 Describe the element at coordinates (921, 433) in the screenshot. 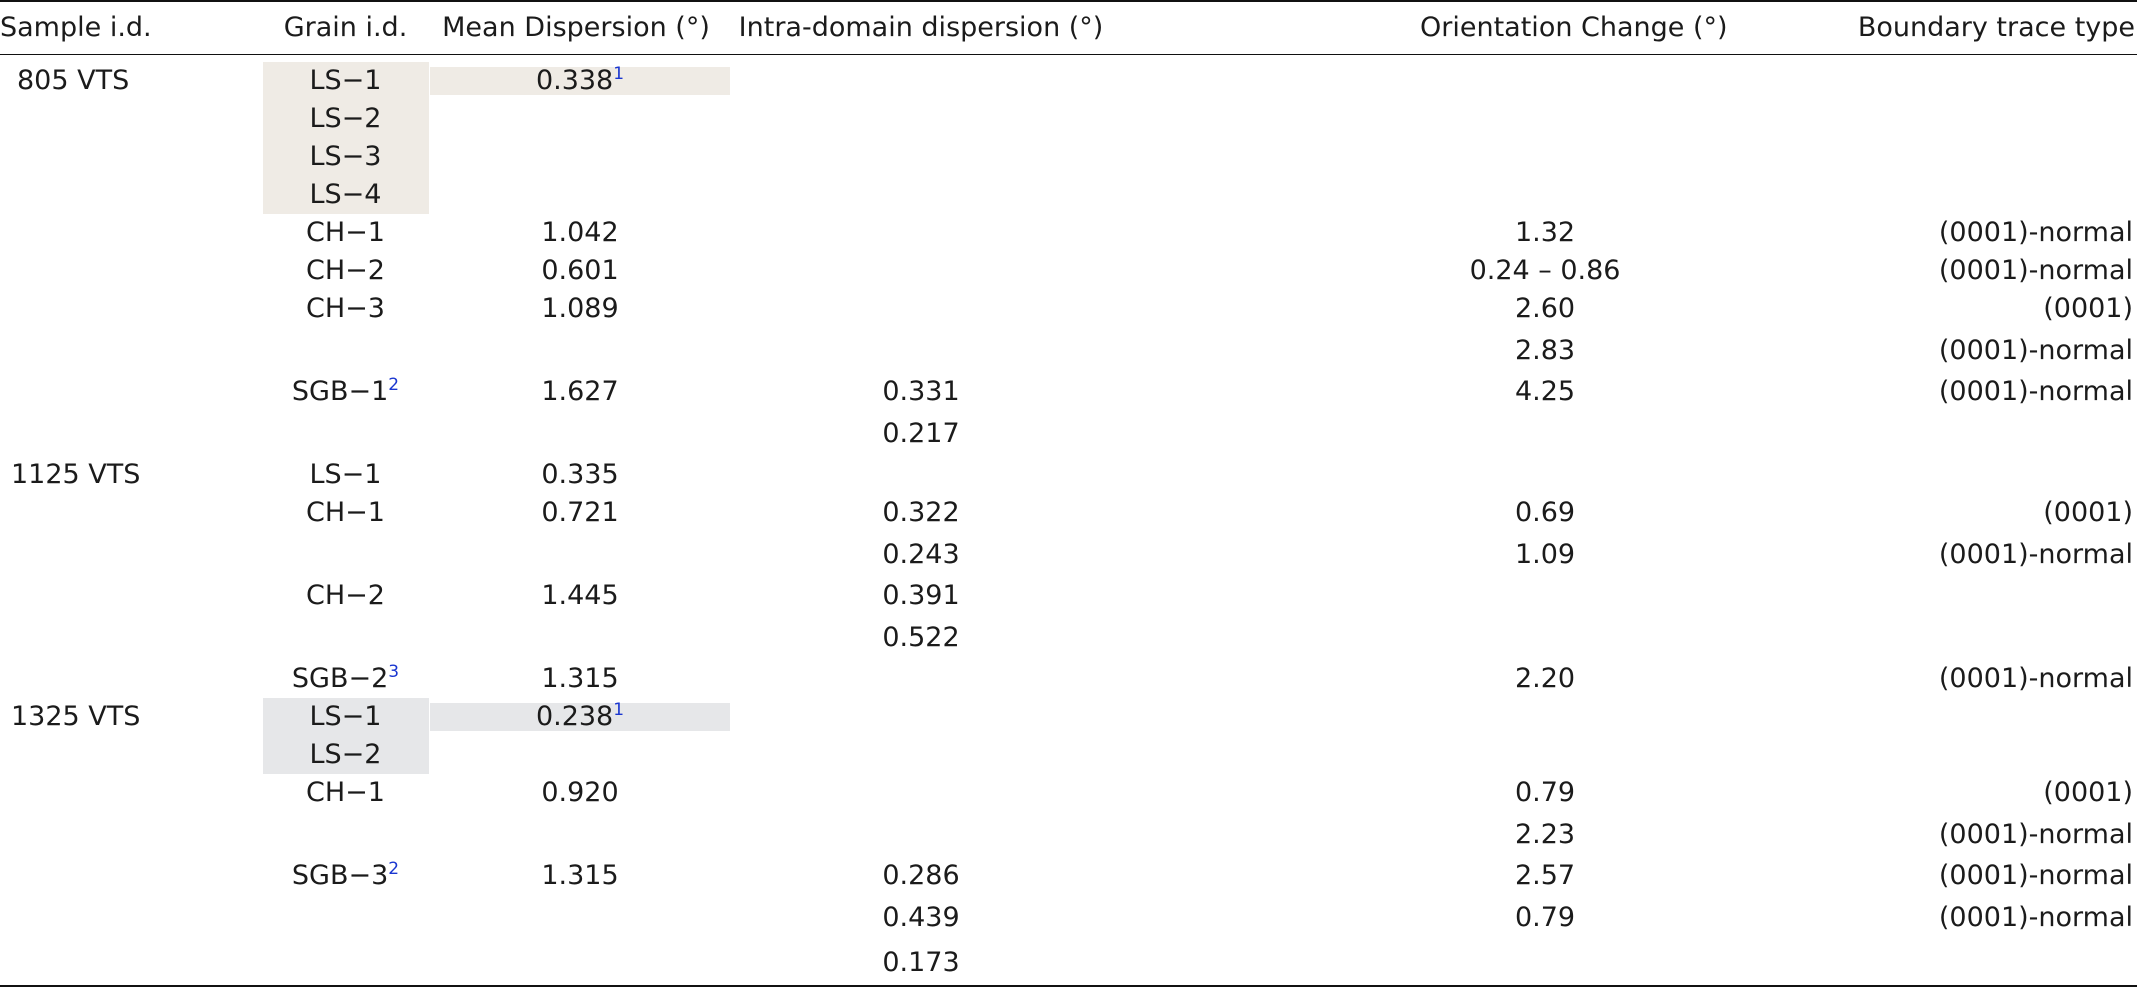

I see `intra-domain-dispersion: 0.217` at that location.